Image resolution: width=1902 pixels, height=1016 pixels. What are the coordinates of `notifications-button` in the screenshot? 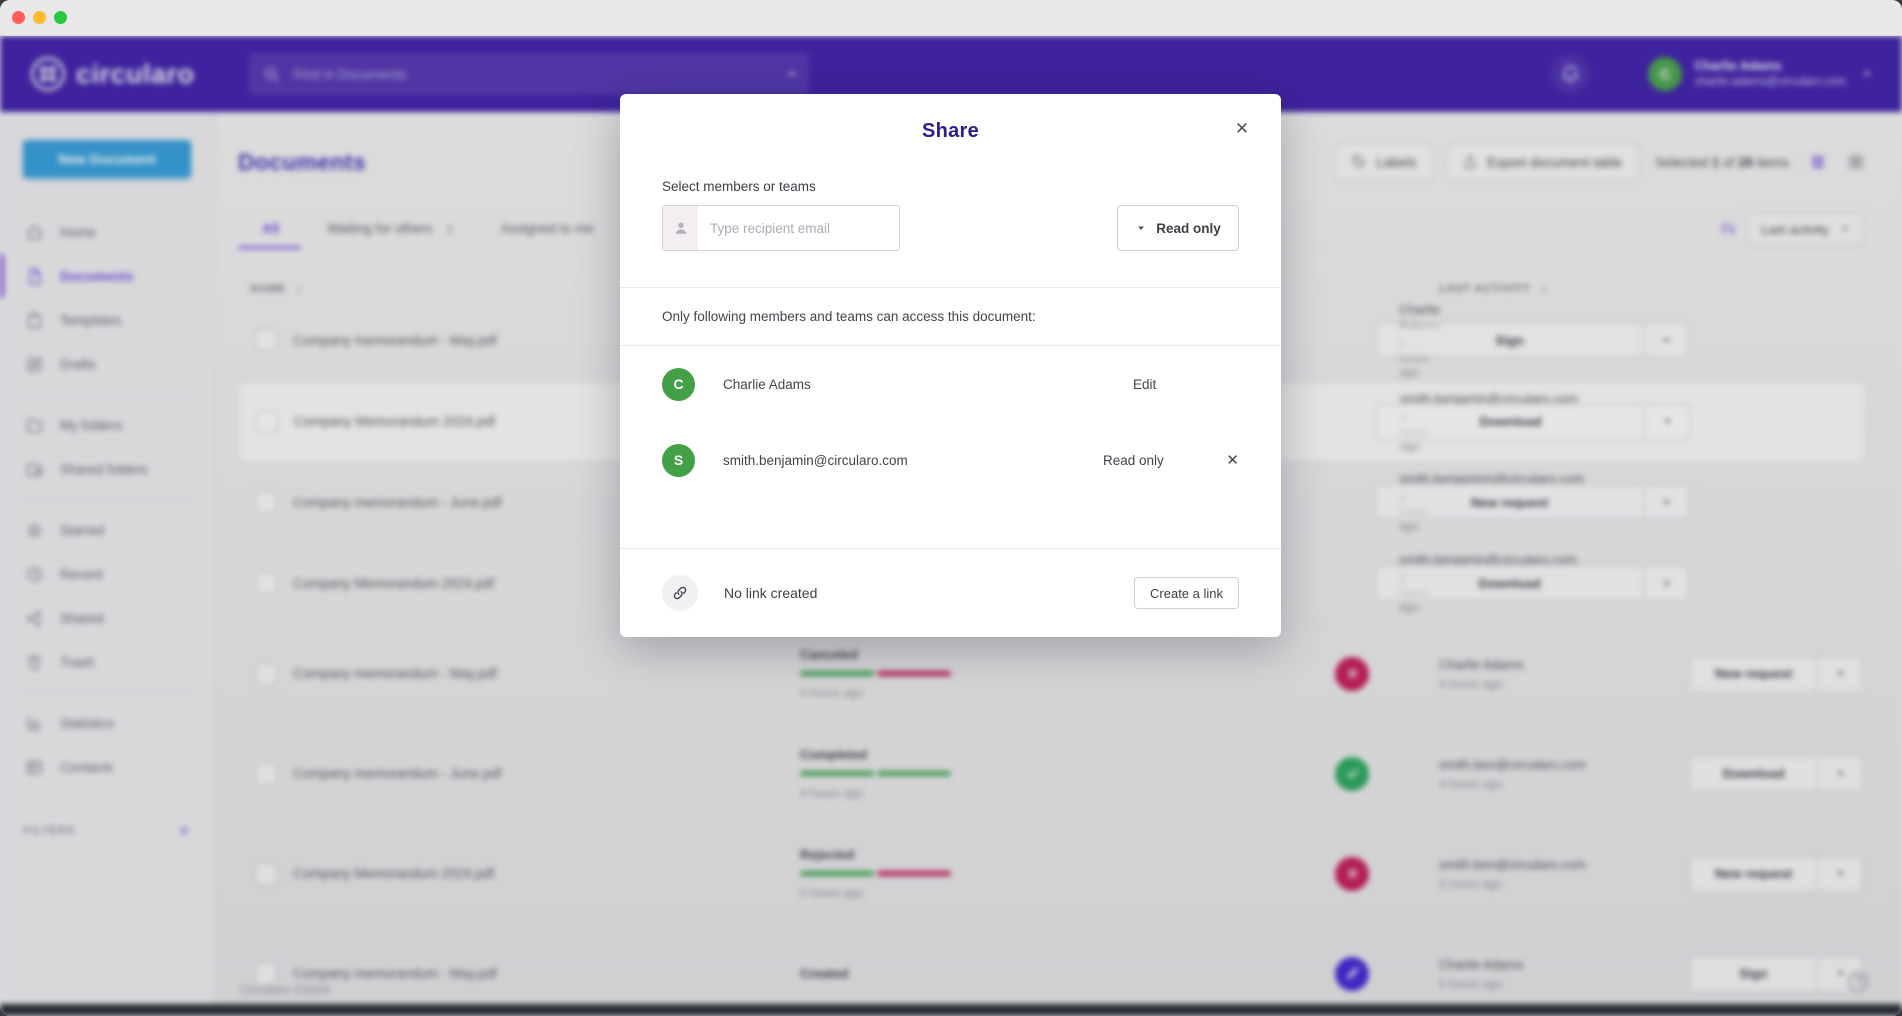 It's located at (1570, 74).